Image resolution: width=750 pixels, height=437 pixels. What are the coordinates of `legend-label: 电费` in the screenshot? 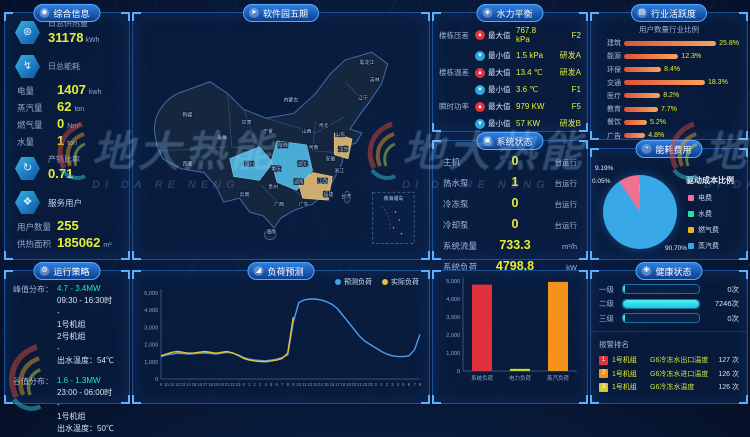 It's located at (705, 198).